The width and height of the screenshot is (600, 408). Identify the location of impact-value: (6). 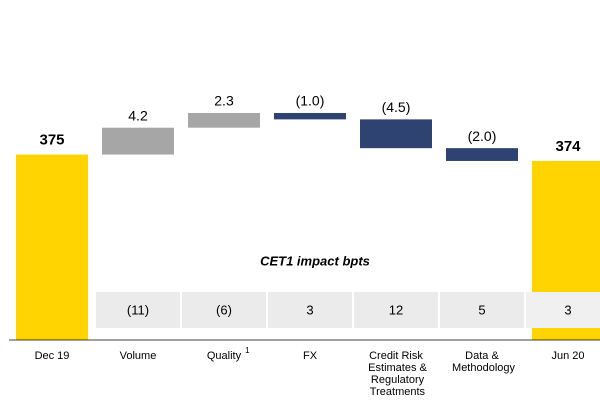
(224, 309).